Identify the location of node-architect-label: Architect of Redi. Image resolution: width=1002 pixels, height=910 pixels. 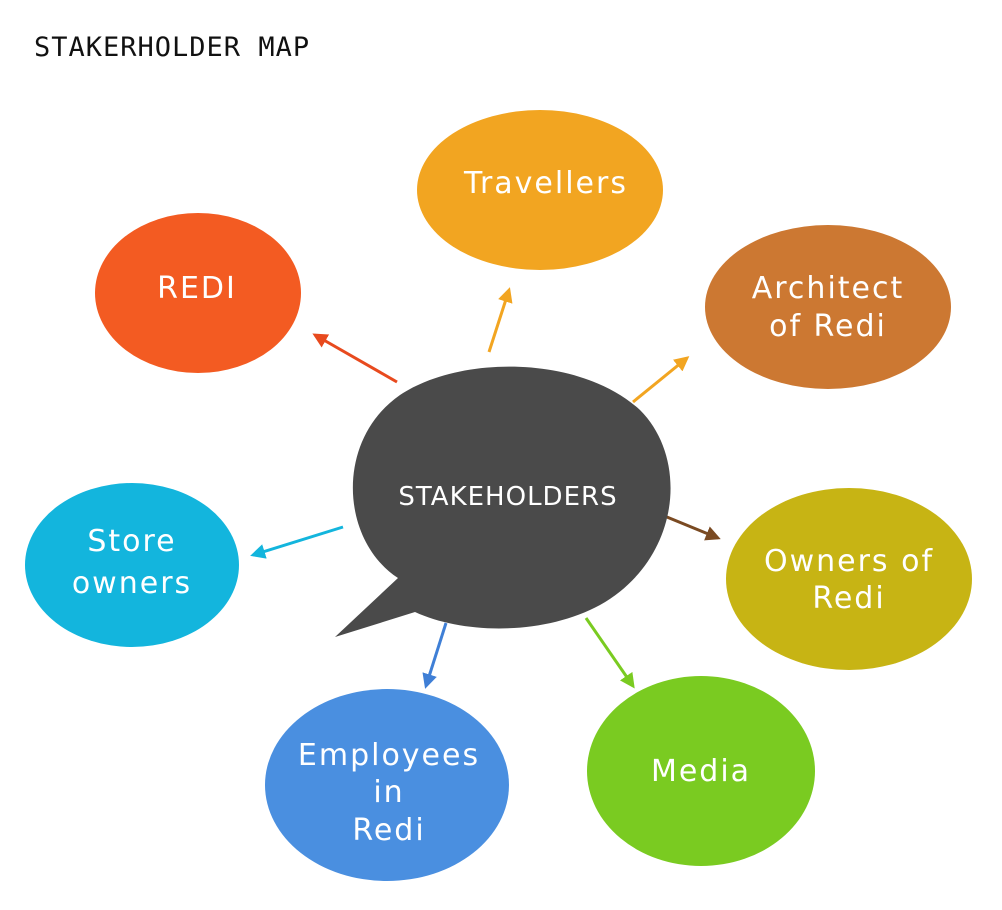
(828, 307).